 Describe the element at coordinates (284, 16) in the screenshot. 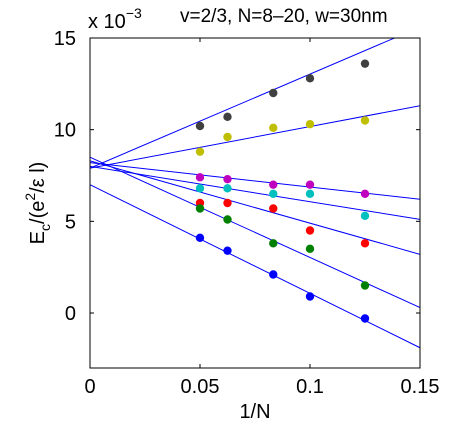

I see `chart-title: v=2/3, N=8–20, w=30nm` at that location.